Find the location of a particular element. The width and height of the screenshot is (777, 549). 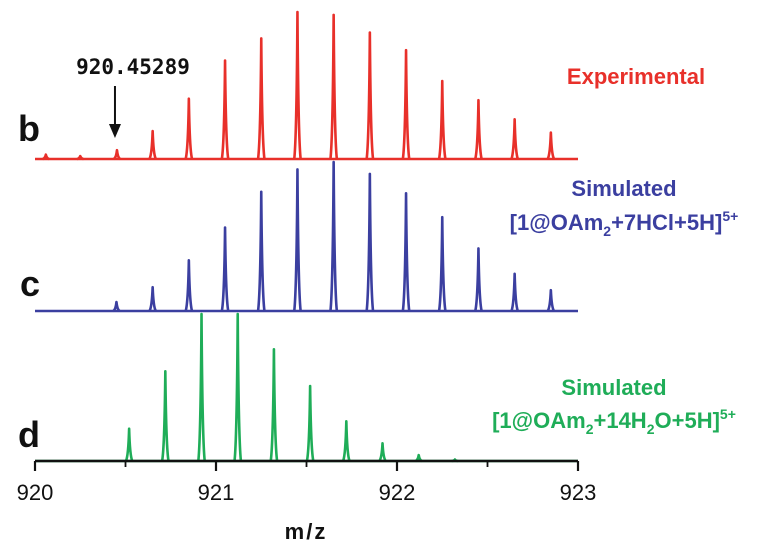

x-axis-title: m/z is located at coordinates (306, 531).